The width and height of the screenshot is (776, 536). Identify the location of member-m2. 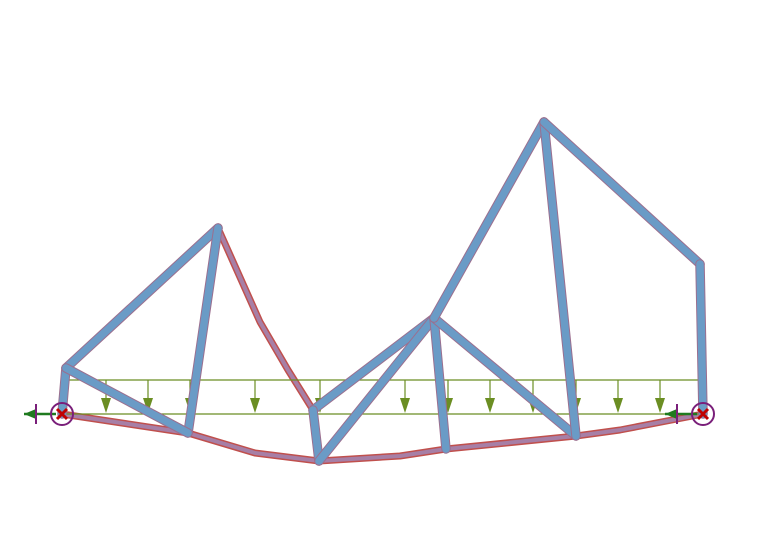
(142, 298).